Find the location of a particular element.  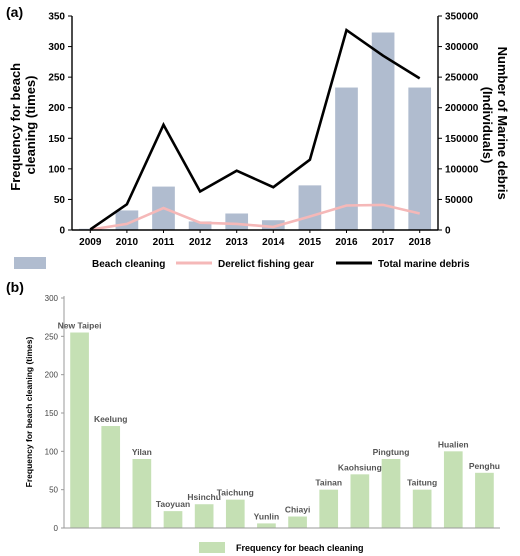

right-tick-label: 300000 is located at coordinates (462, 47).